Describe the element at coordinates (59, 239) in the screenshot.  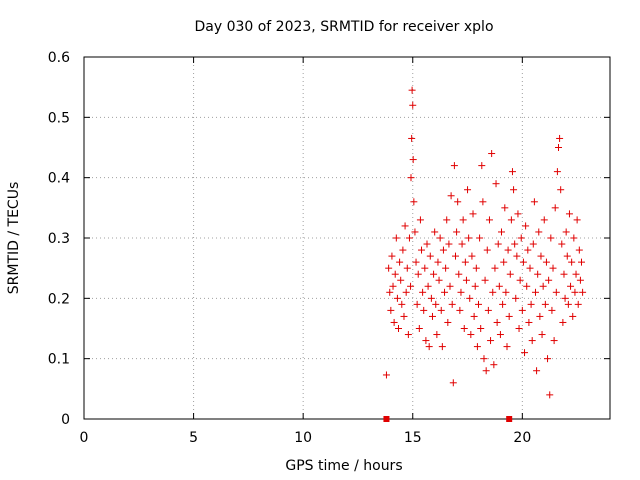
I see `y-tick-label: 0.3` at that location.